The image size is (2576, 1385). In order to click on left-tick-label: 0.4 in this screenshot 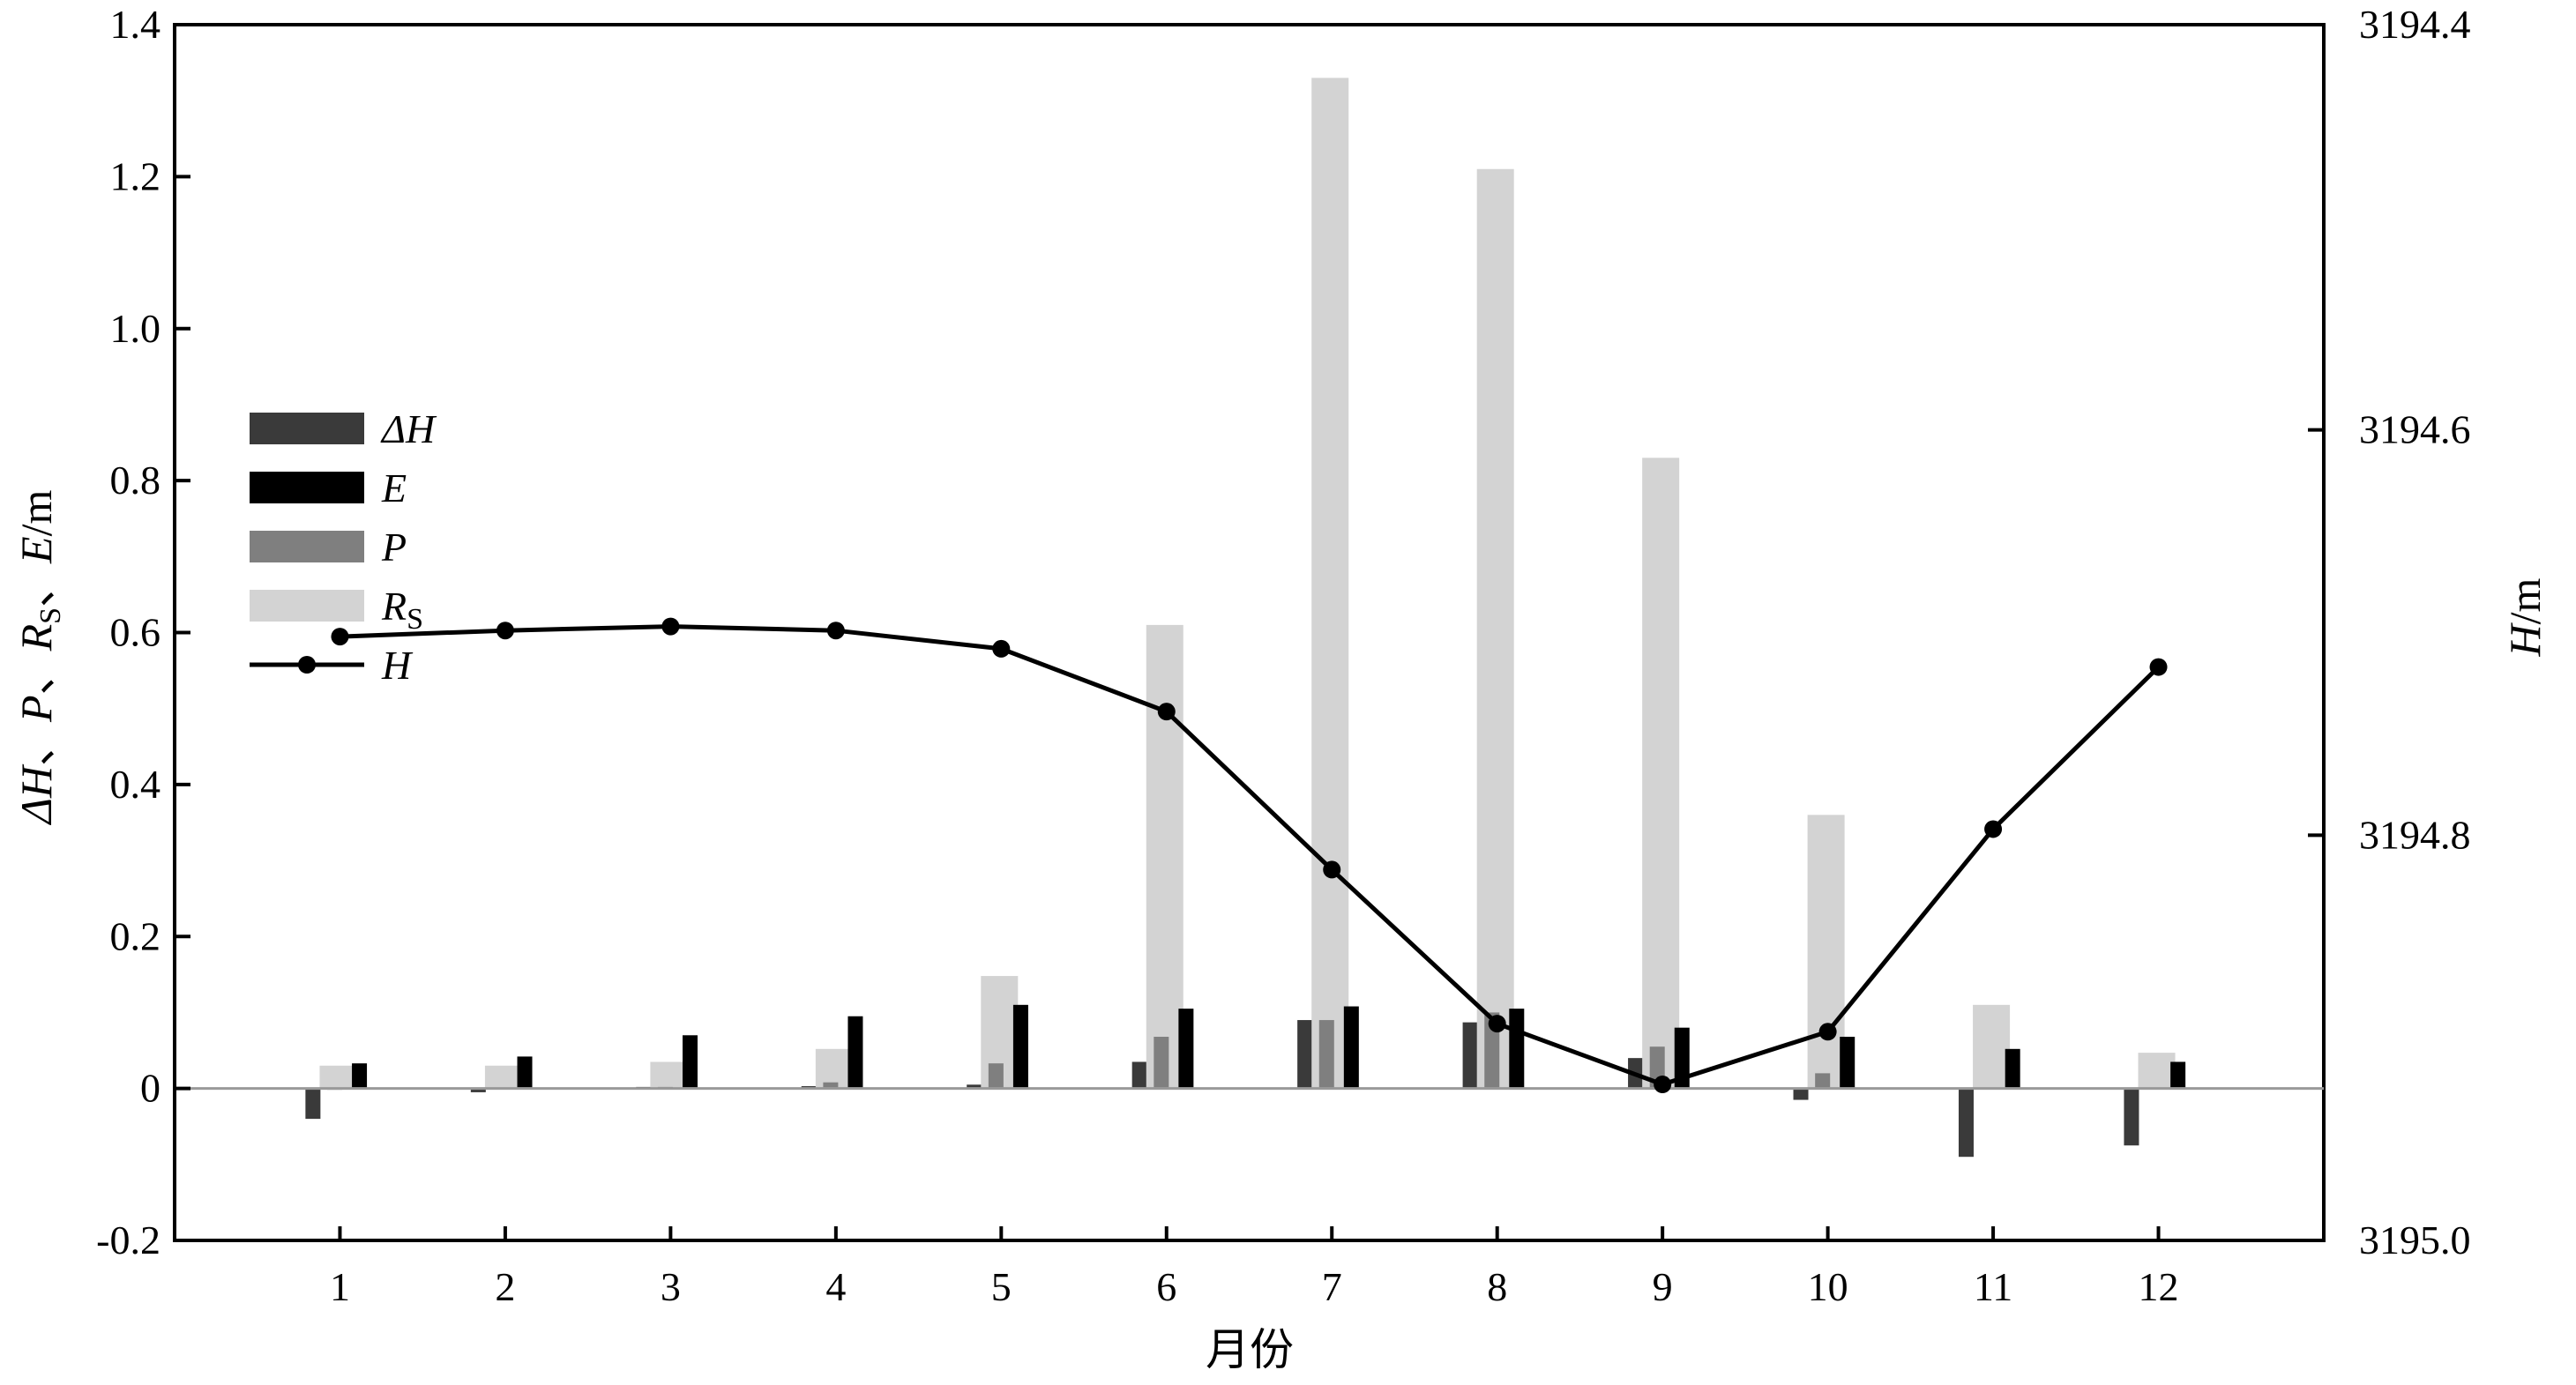, I will do `click(135, 784)`.